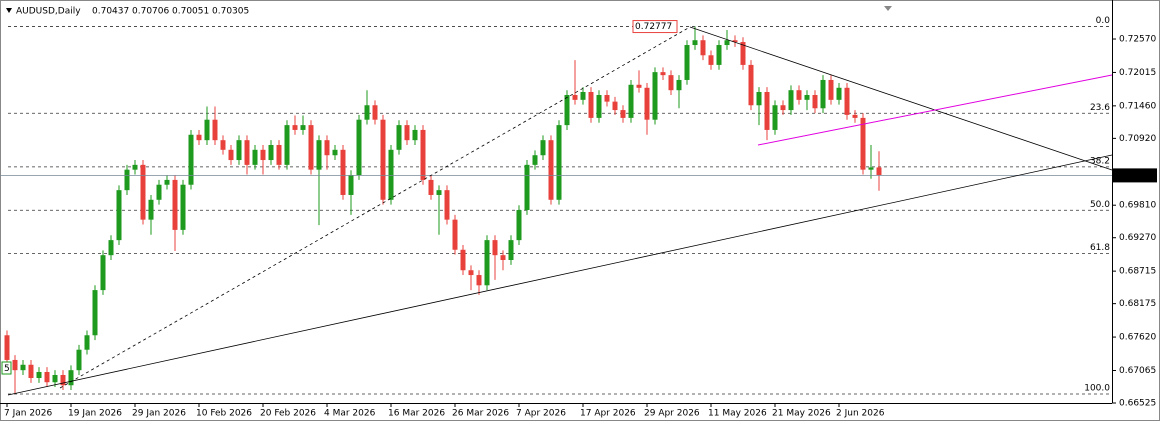  Describe the element at coordinates (608, 414) in the screenshot. I see `x-tick-label: 17 Apr 2026` at that location.